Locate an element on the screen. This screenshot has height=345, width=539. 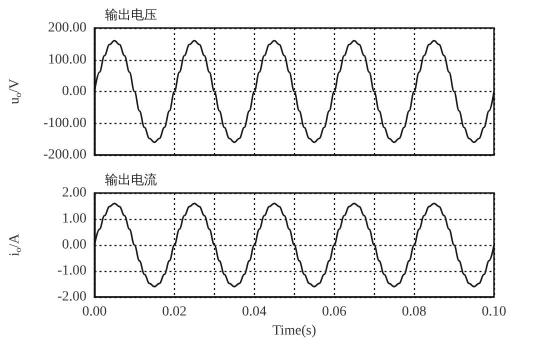
x-tick-label: 0.00 is located at coordinates (94, 312).